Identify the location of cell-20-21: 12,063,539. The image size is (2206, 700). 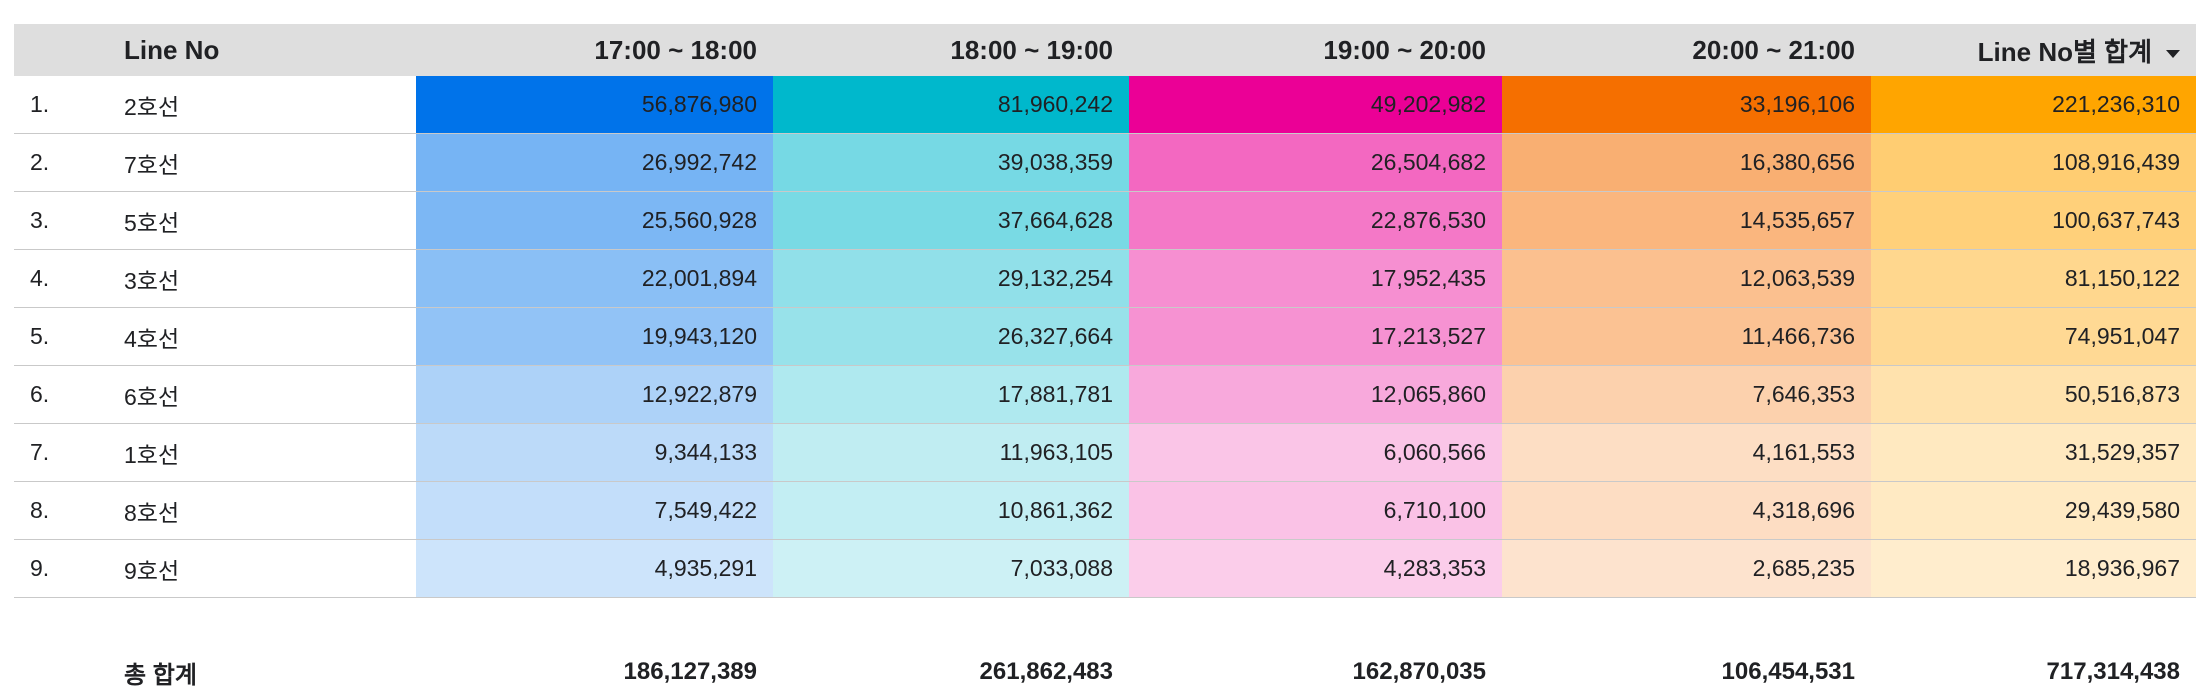
(1686, 279).